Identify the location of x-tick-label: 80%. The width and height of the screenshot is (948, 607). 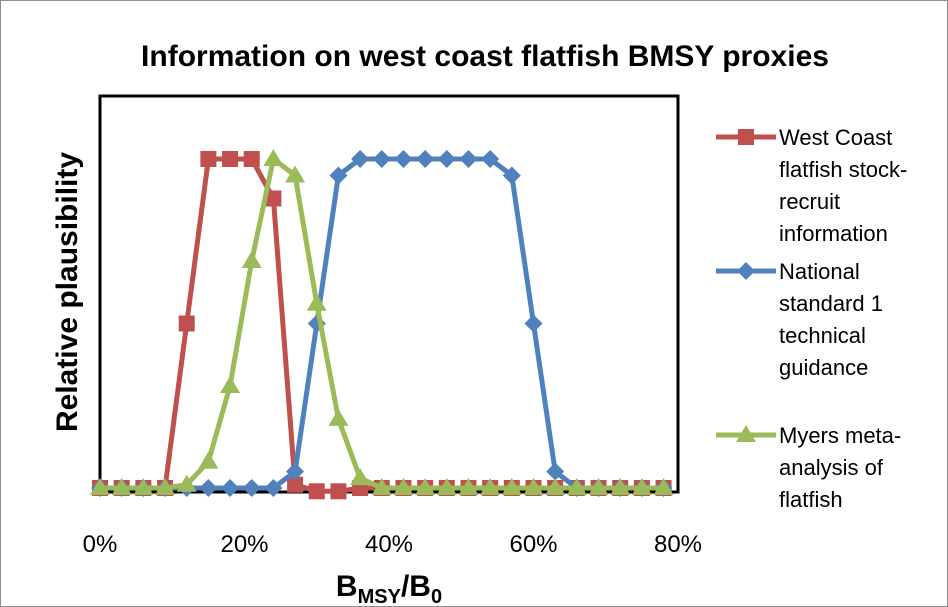
(678, 544).